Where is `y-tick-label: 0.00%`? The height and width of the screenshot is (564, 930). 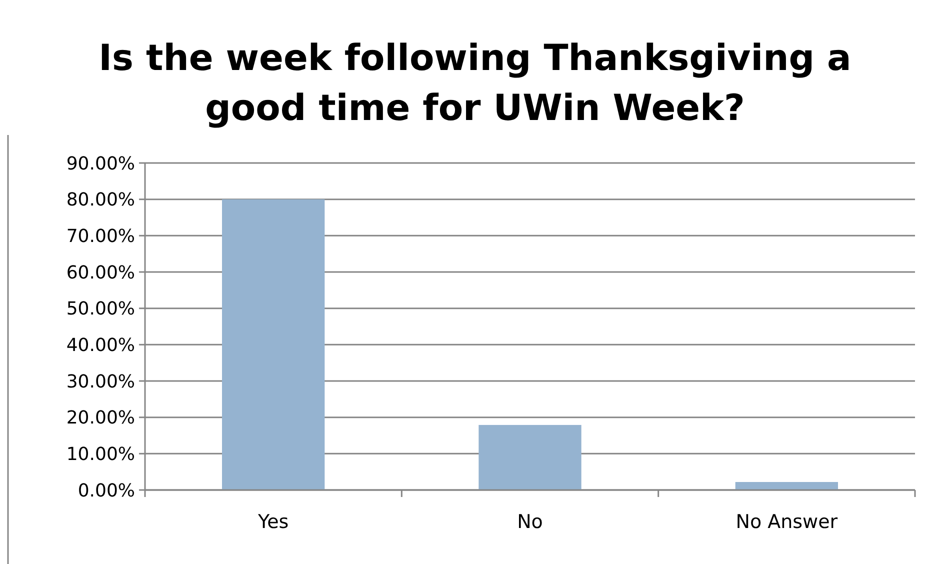 y-tick-label: 0.00% is located at coordinates (106, 491).